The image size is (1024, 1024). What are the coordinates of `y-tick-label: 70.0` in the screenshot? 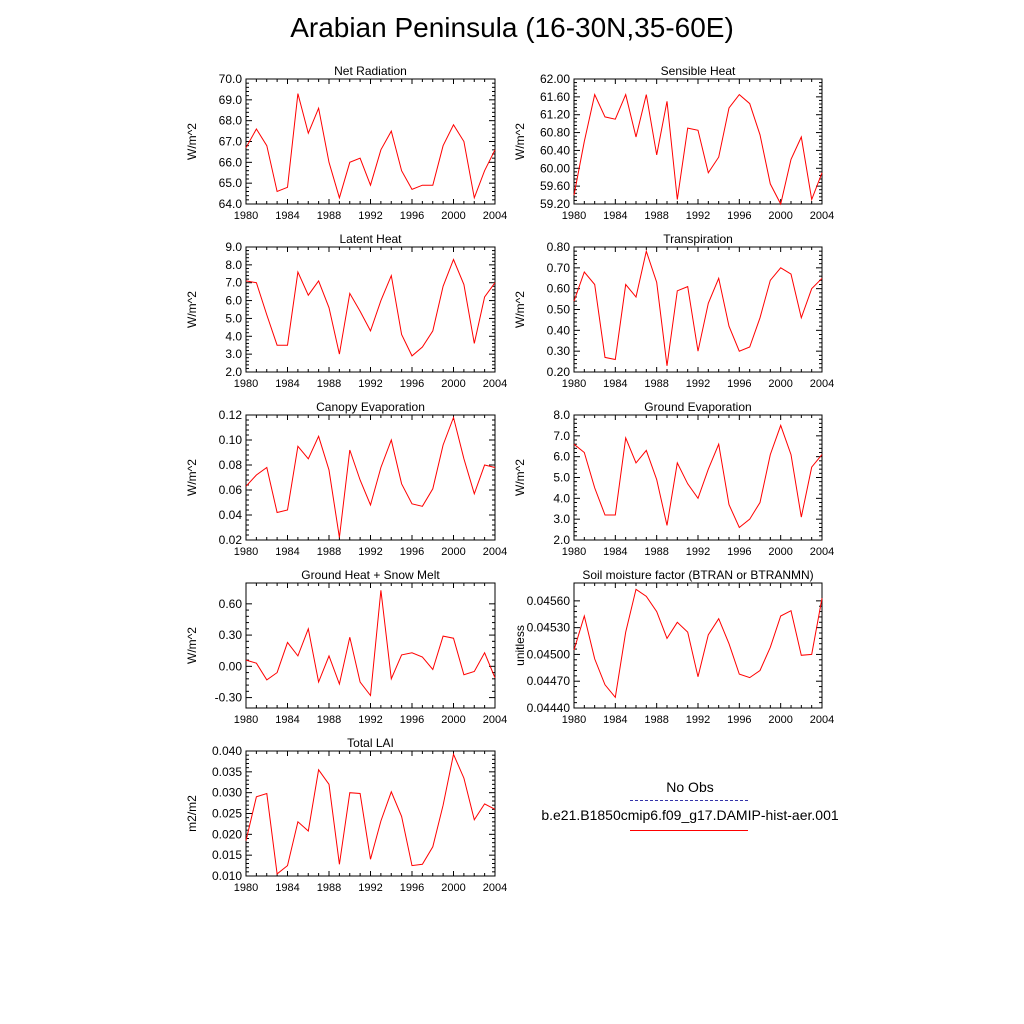 It's located at (231, 79).